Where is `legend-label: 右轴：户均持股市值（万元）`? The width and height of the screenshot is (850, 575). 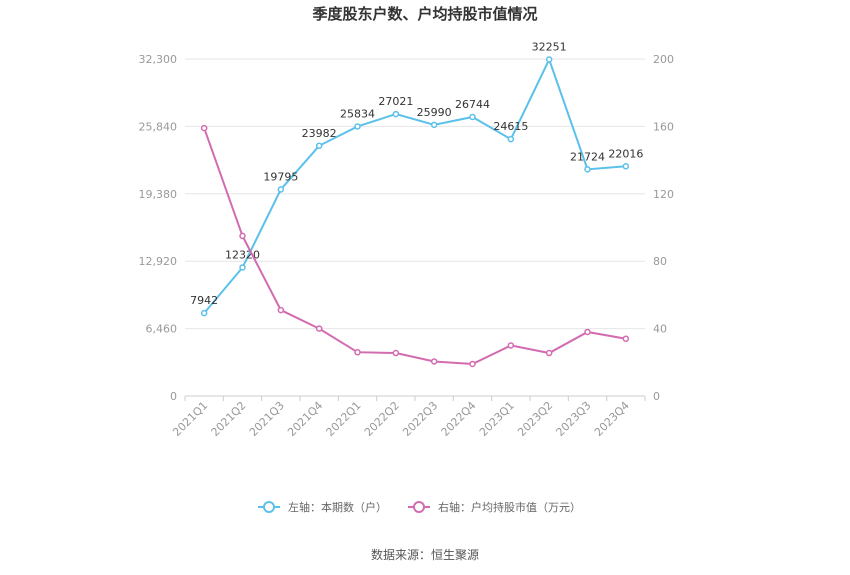 legend-label: 右轴：户均持股市值（万元） is located at coordinates (509, 507).